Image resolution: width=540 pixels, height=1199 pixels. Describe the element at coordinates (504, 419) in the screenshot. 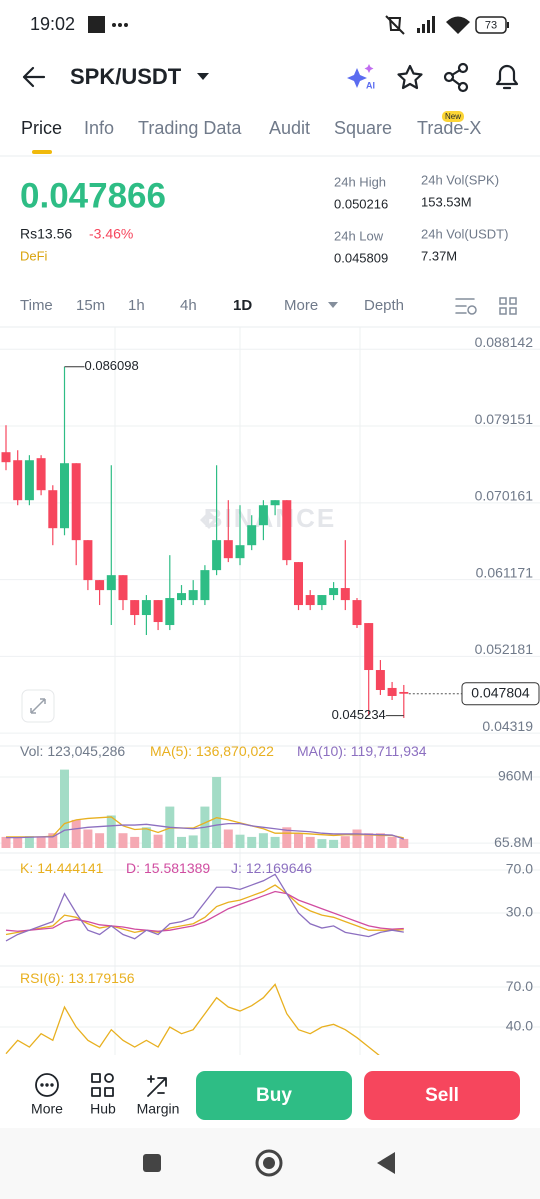

I see `y-tick-label: 0.079151` at that location.